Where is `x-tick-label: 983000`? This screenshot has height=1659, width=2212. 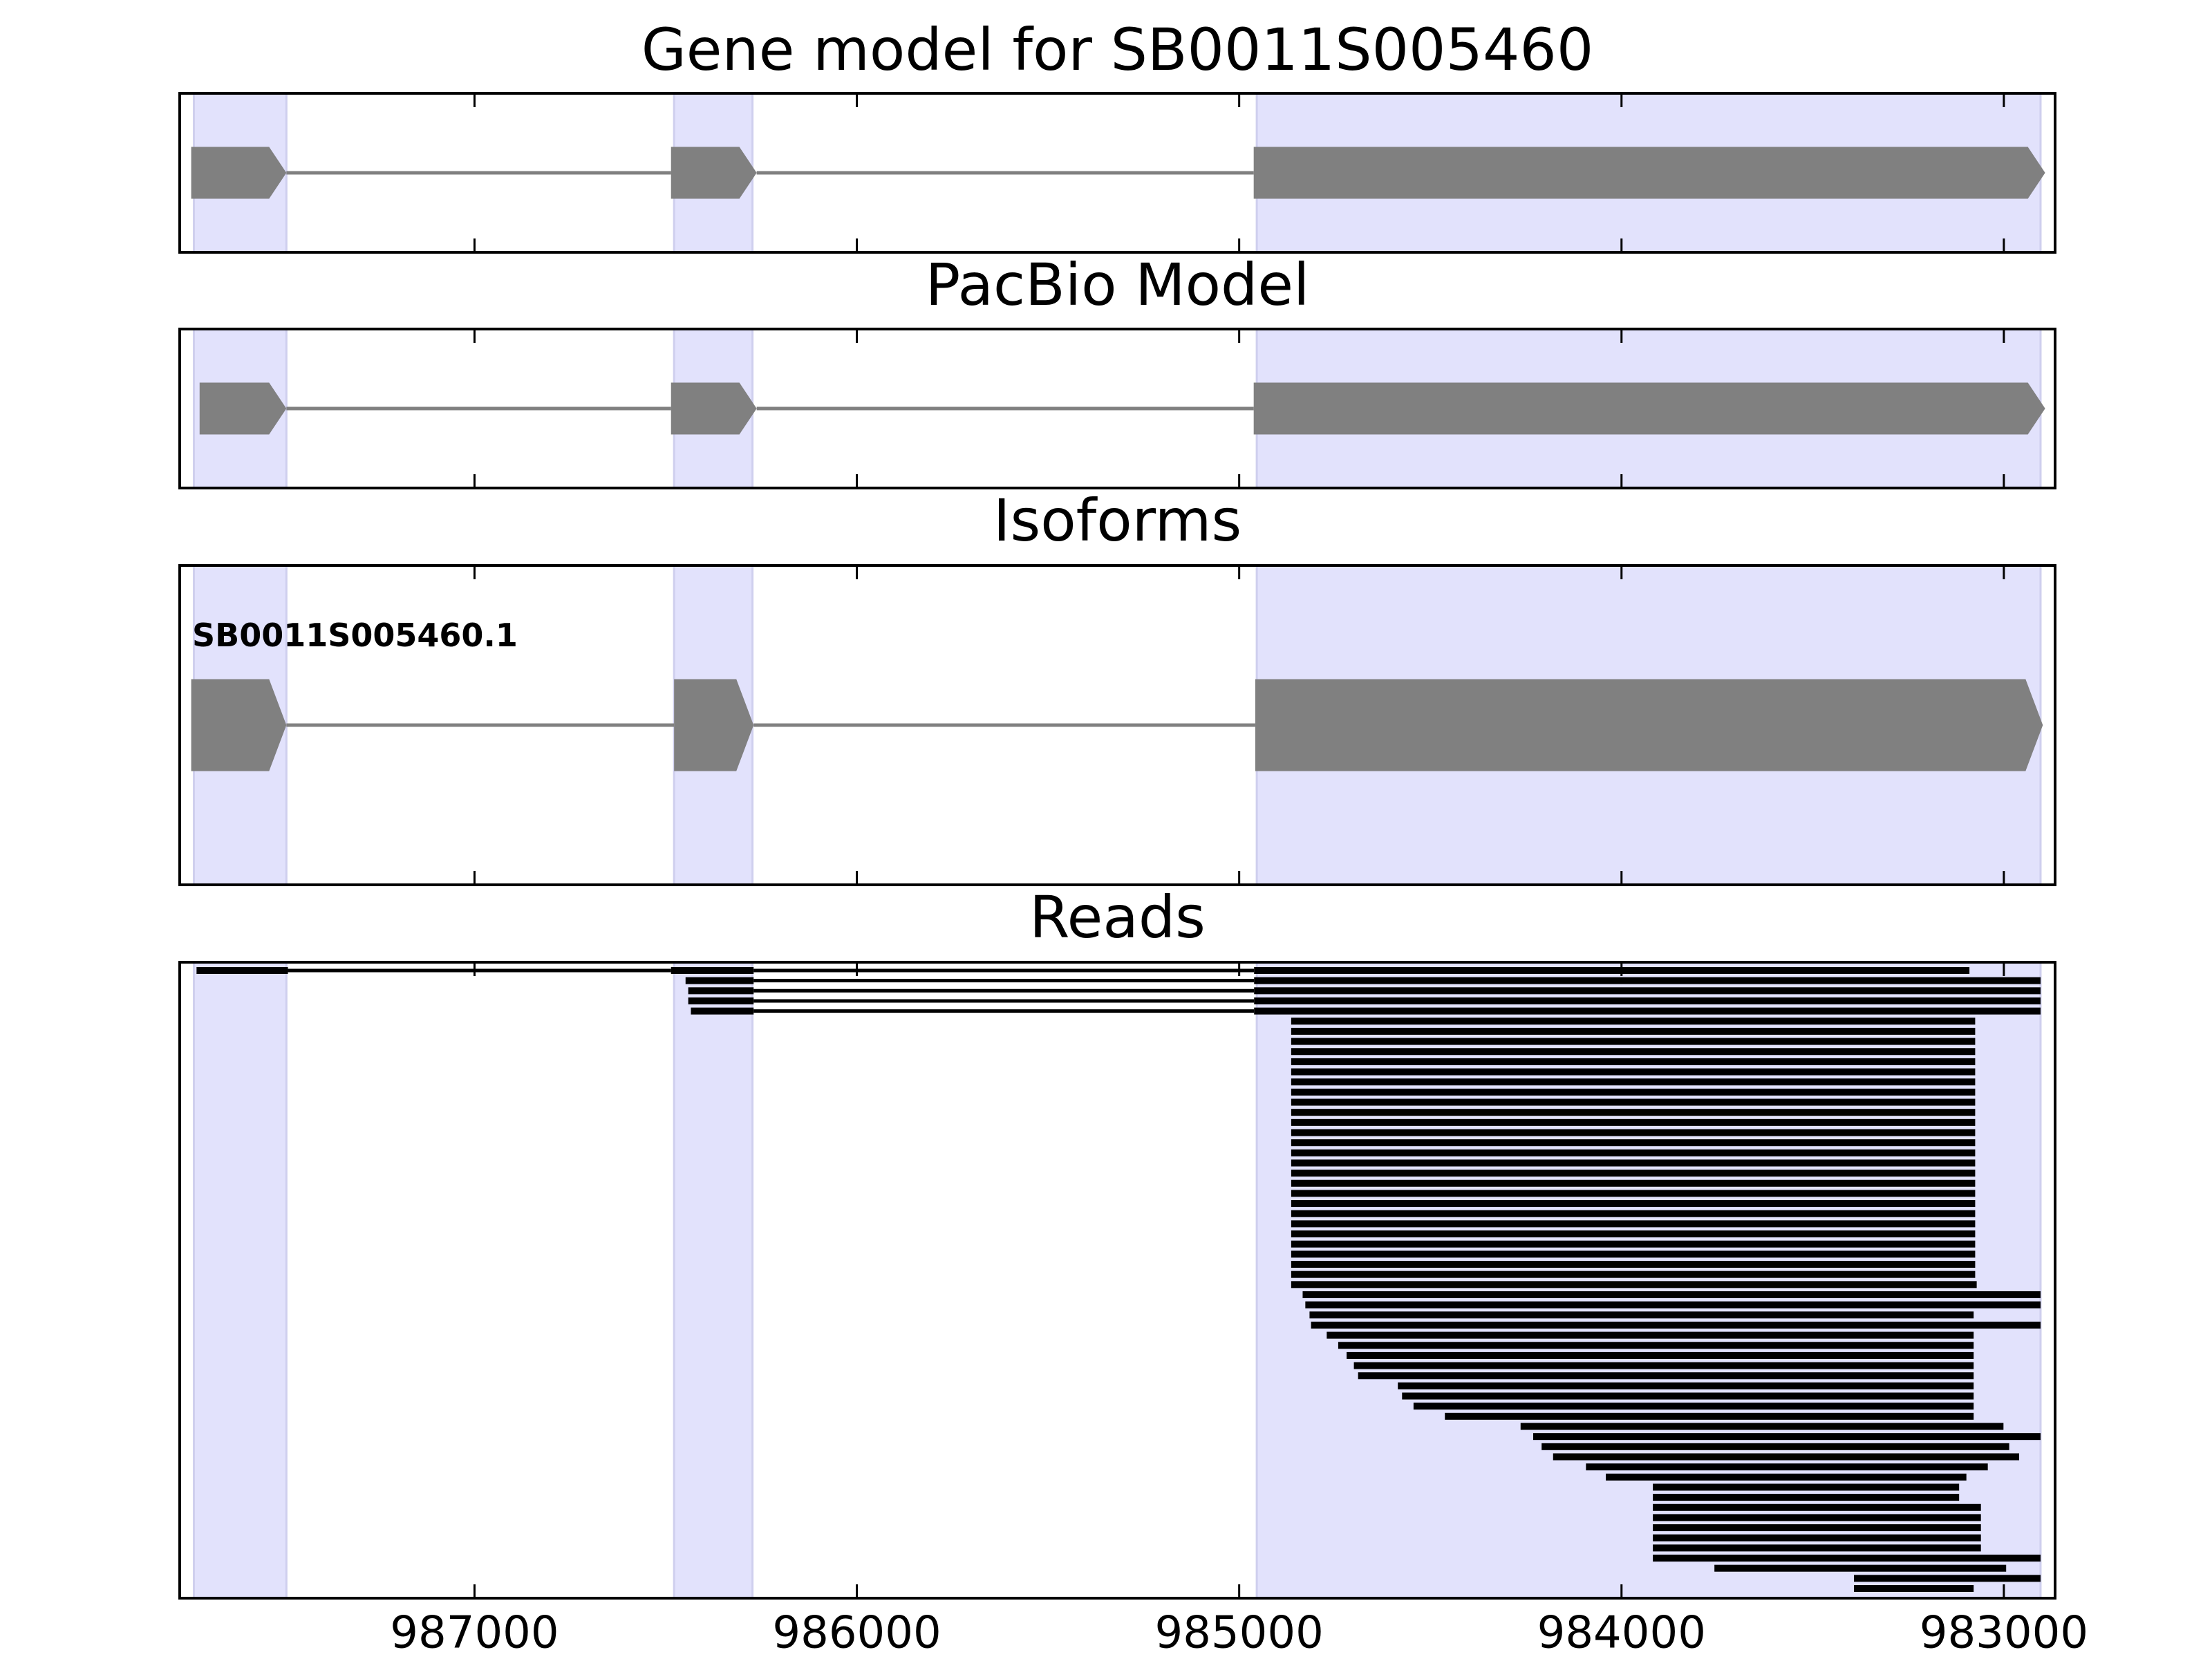
x-tick-label: 983000 is located at coordinates (2004, 1633).